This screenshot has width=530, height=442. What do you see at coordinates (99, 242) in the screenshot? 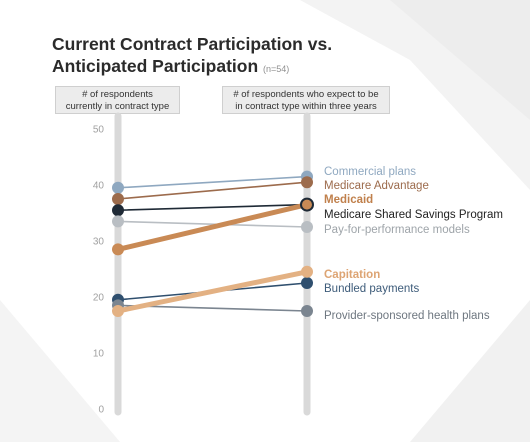
I see `y-tick-label-30: 30` at bounding box center [99, 242].